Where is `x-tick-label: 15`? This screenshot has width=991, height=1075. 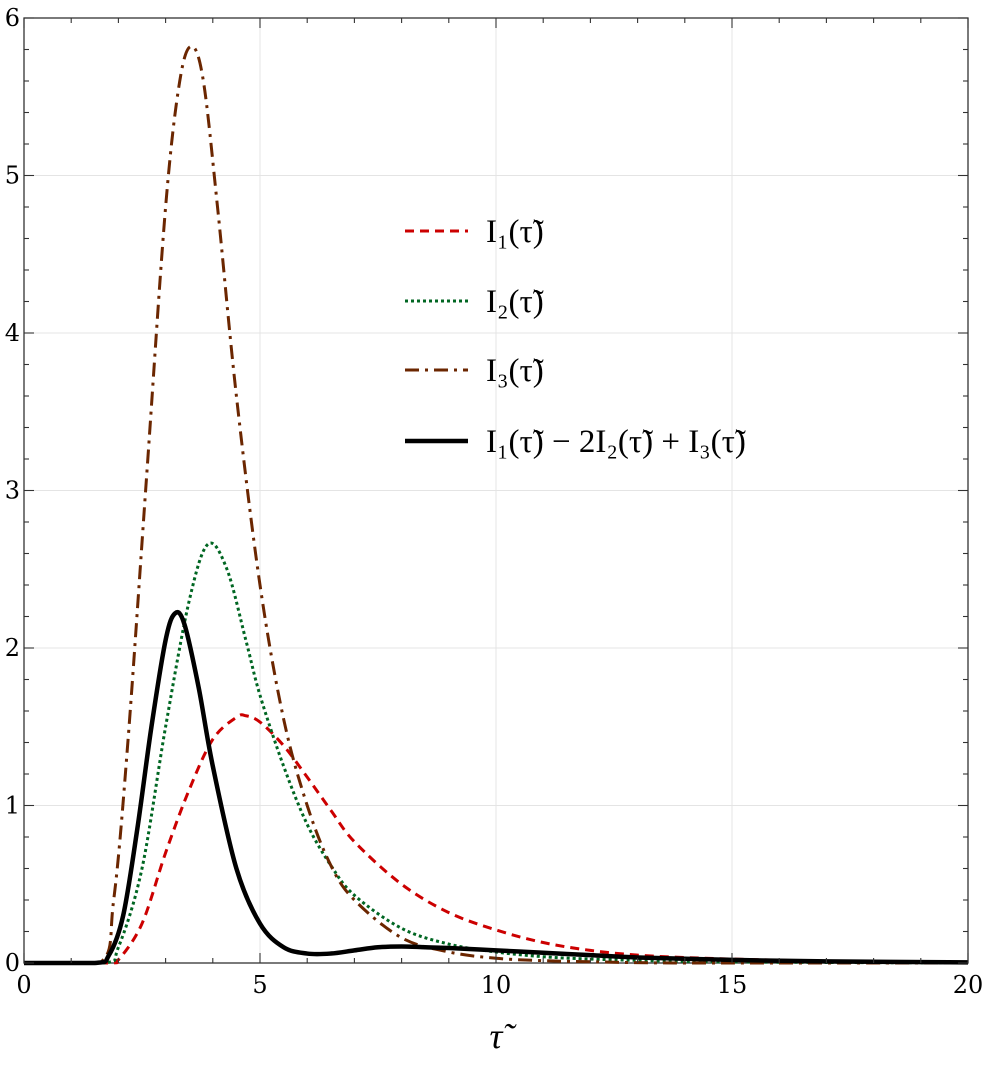
x-tick-label: 15 is located at coordinates (732, 985).